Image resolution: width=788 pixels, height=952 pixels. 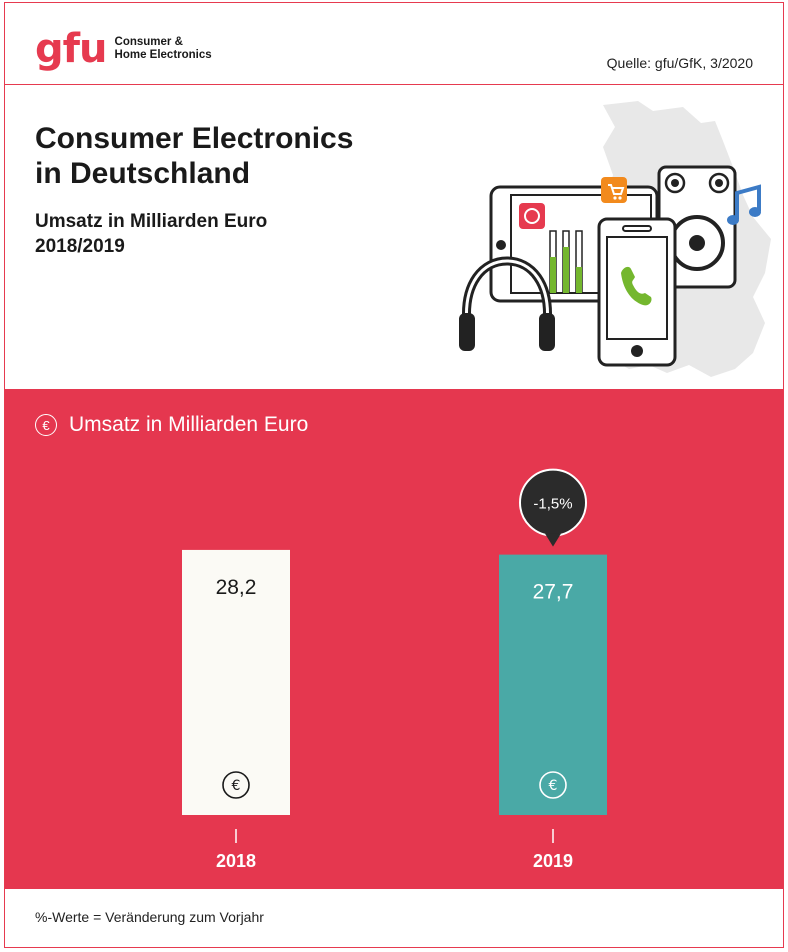 What do you see at coordinates (236, 682) in the screenshot?
I see `bar-2018` at bounding box center [236, 682].